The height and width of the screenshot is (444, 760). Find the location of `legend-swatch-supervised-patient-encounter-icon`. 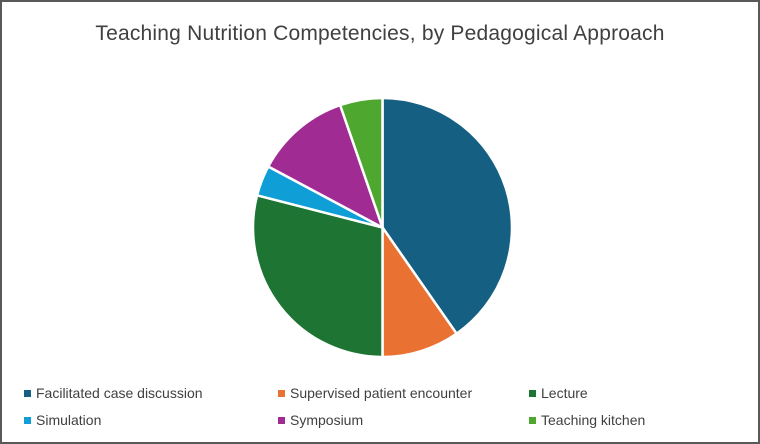

legend-swatch-supervised-patient-encounter-icon is located at coordinates (281, 393).